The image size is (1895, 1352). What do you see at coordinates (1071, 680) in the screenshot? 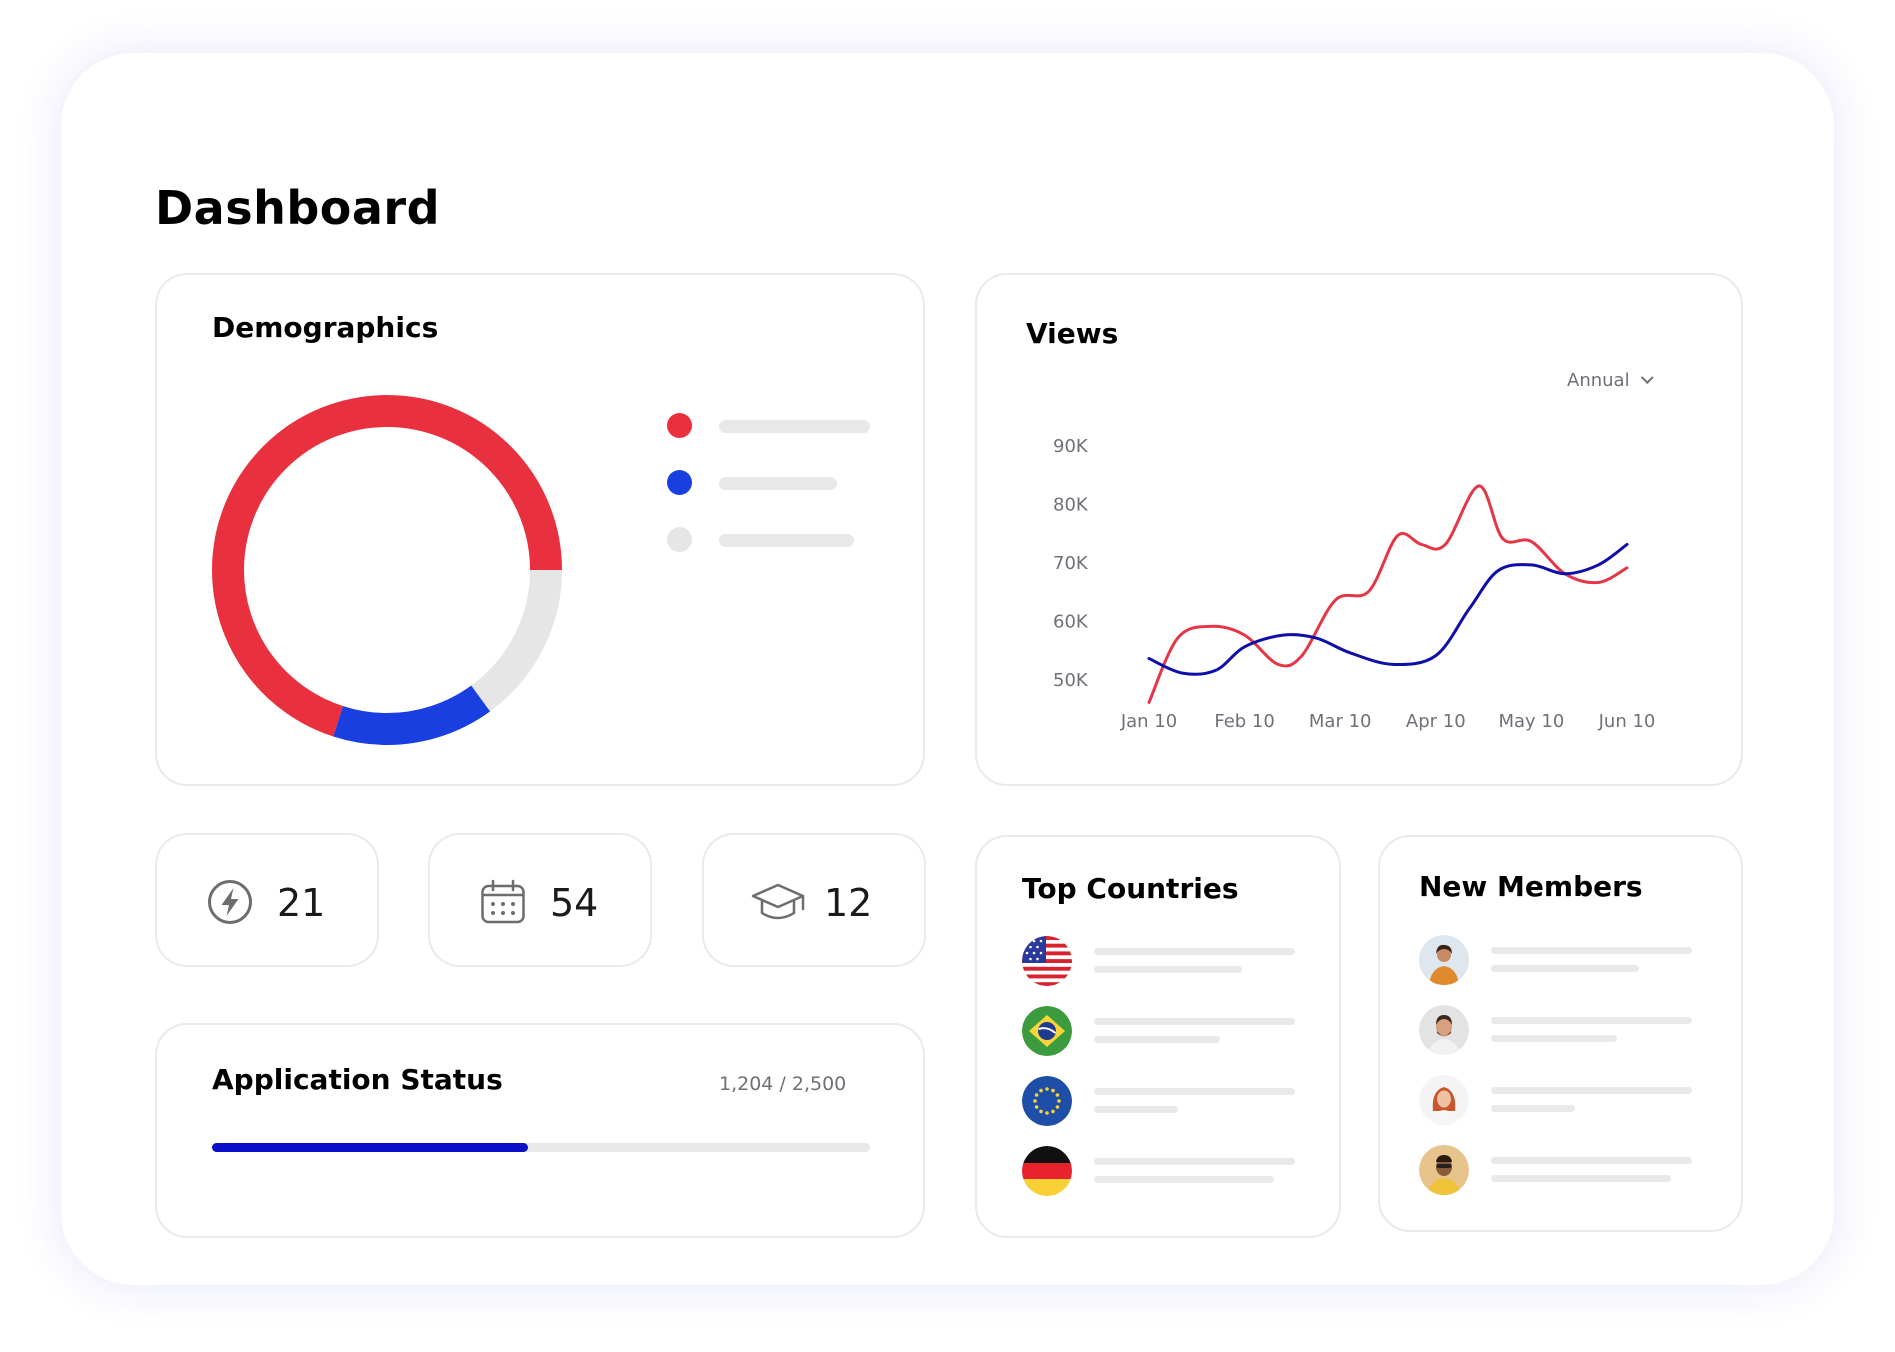
I see `y-tick-label: 50K` at bounding box center [1071, 680].